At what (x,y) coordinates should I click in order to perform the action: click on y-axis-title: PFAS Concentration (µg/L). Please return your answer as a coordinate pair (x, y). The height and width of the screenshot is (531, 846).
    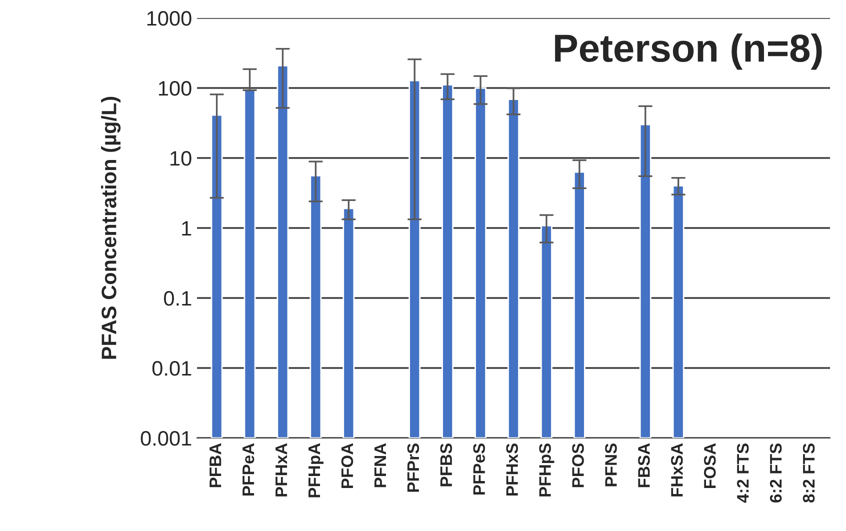
    Looking at the image, I should click on (111, 227).